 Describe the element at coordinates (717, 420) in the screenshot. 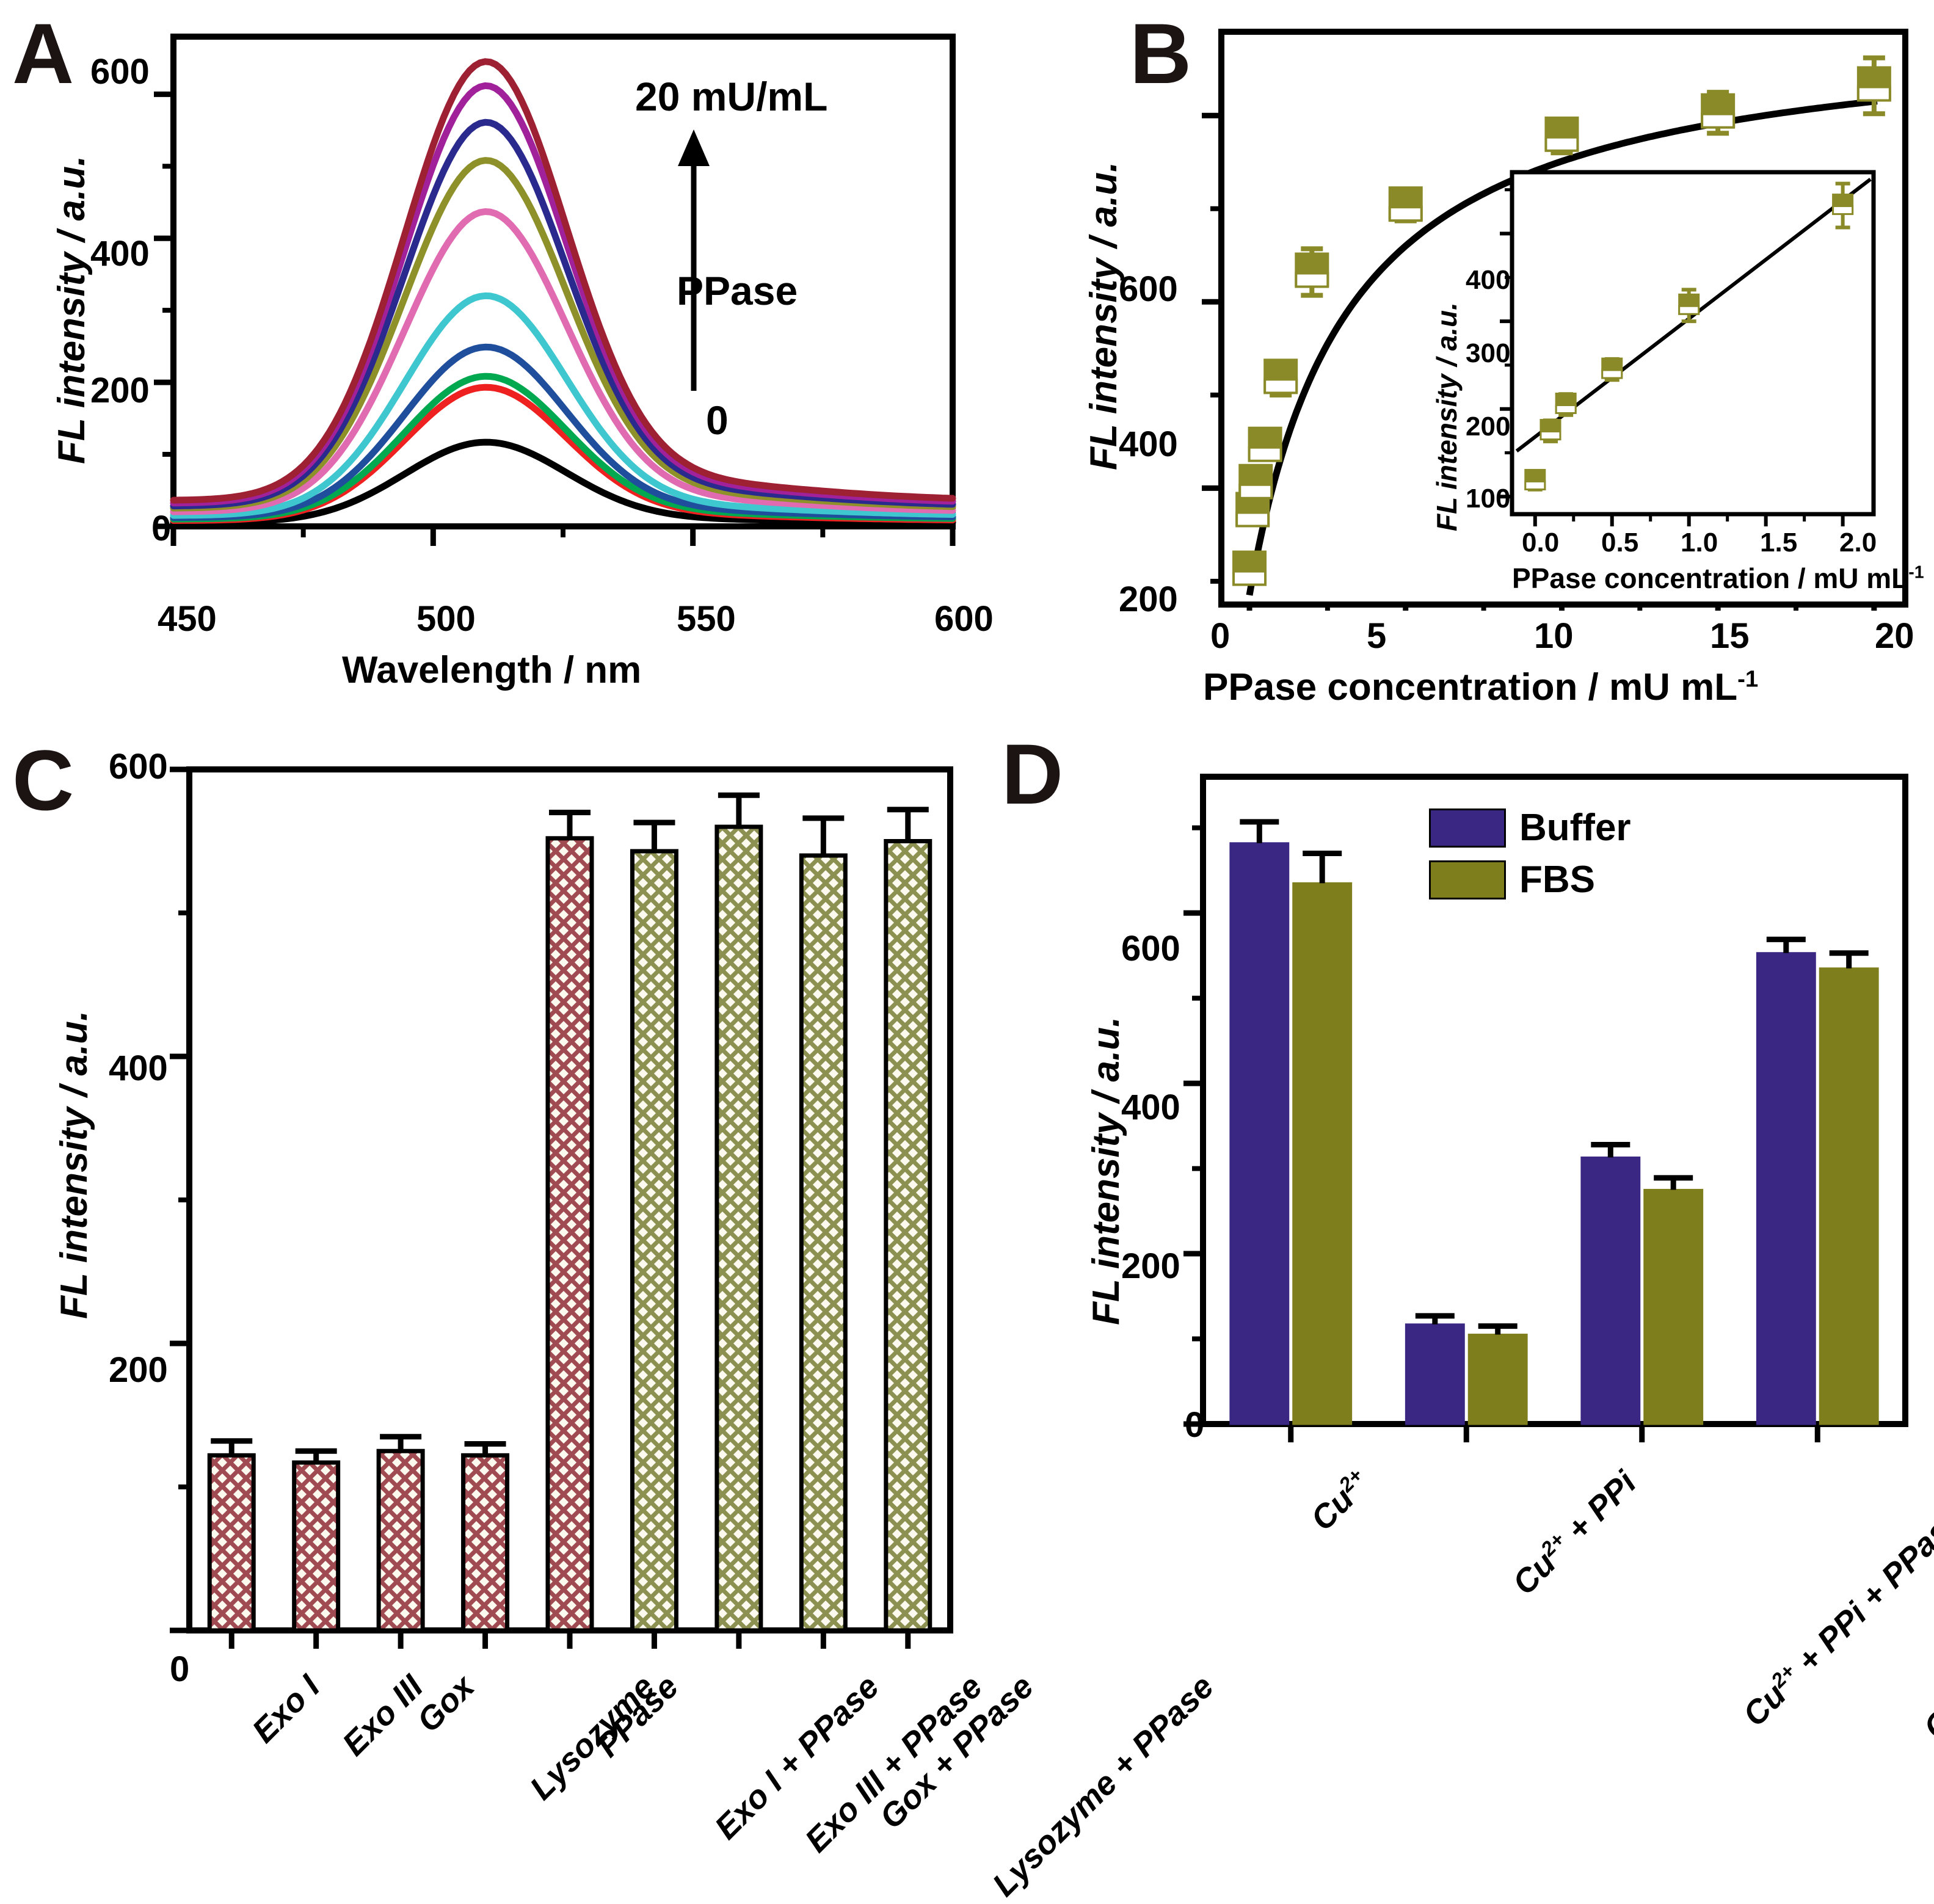

I see `panel-a-annotation-bottom: 0` at that location.